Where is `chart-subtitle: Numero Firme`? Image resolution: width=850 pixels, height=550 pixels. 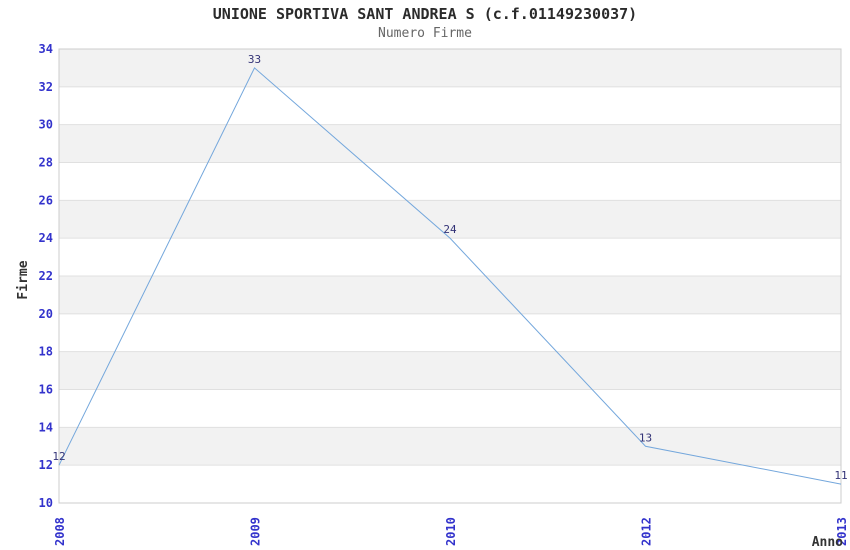
chart-subtitle: Numero Firme is located at coordinates (425, 33).